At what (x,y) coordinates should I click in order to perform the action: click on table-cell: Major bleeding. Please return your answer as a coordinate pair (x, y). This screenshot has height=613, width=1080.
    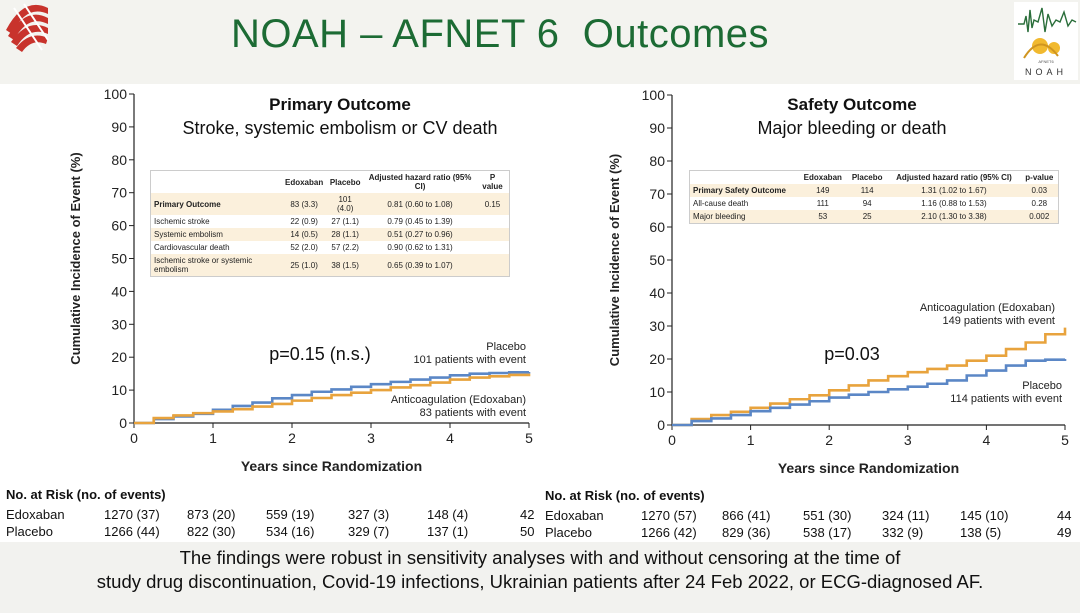
    Looking at the image, I should click on (744, 217).